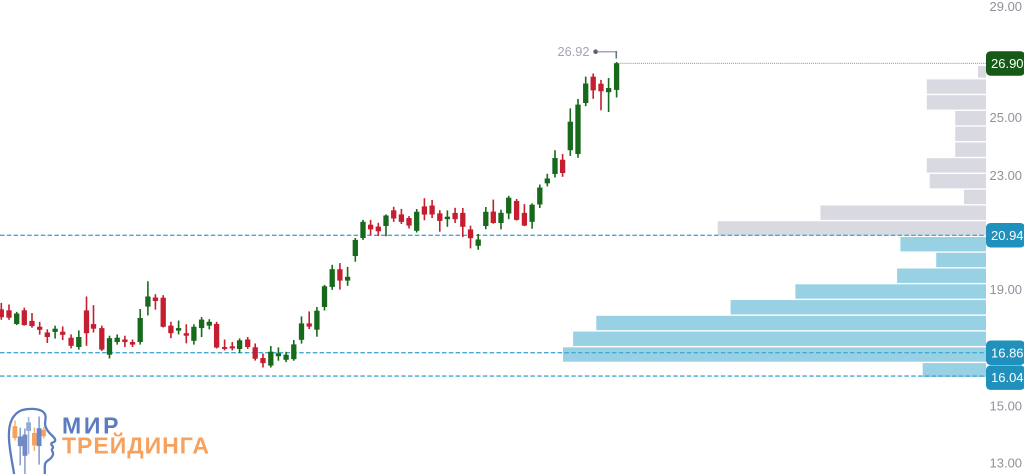 Image resolution: width=1024 pixels, height=474 pixels. I want to click on svg-text: 20.94, so click(1007, 235).